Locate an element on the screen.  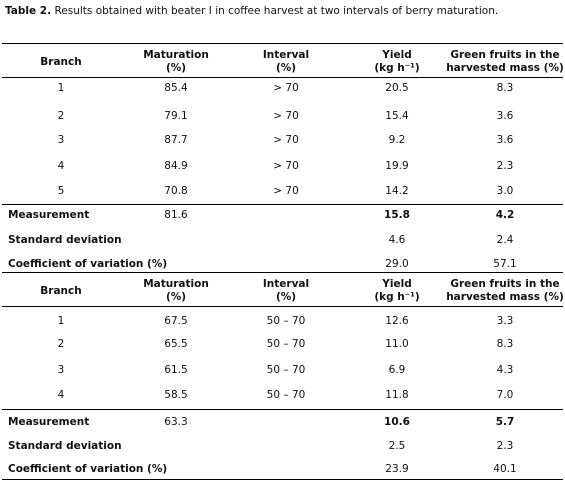
cell-yield: 15.4 is located at coordinates (397, 116).